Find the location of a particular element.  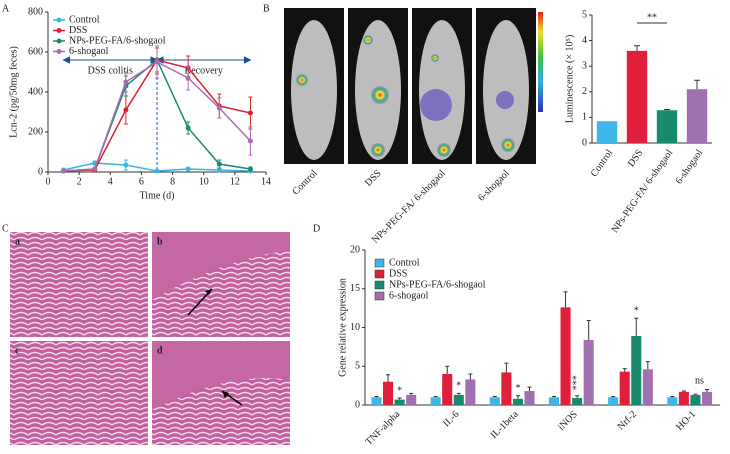

x-tick-label: 4 is located at coordinates (110, 181).